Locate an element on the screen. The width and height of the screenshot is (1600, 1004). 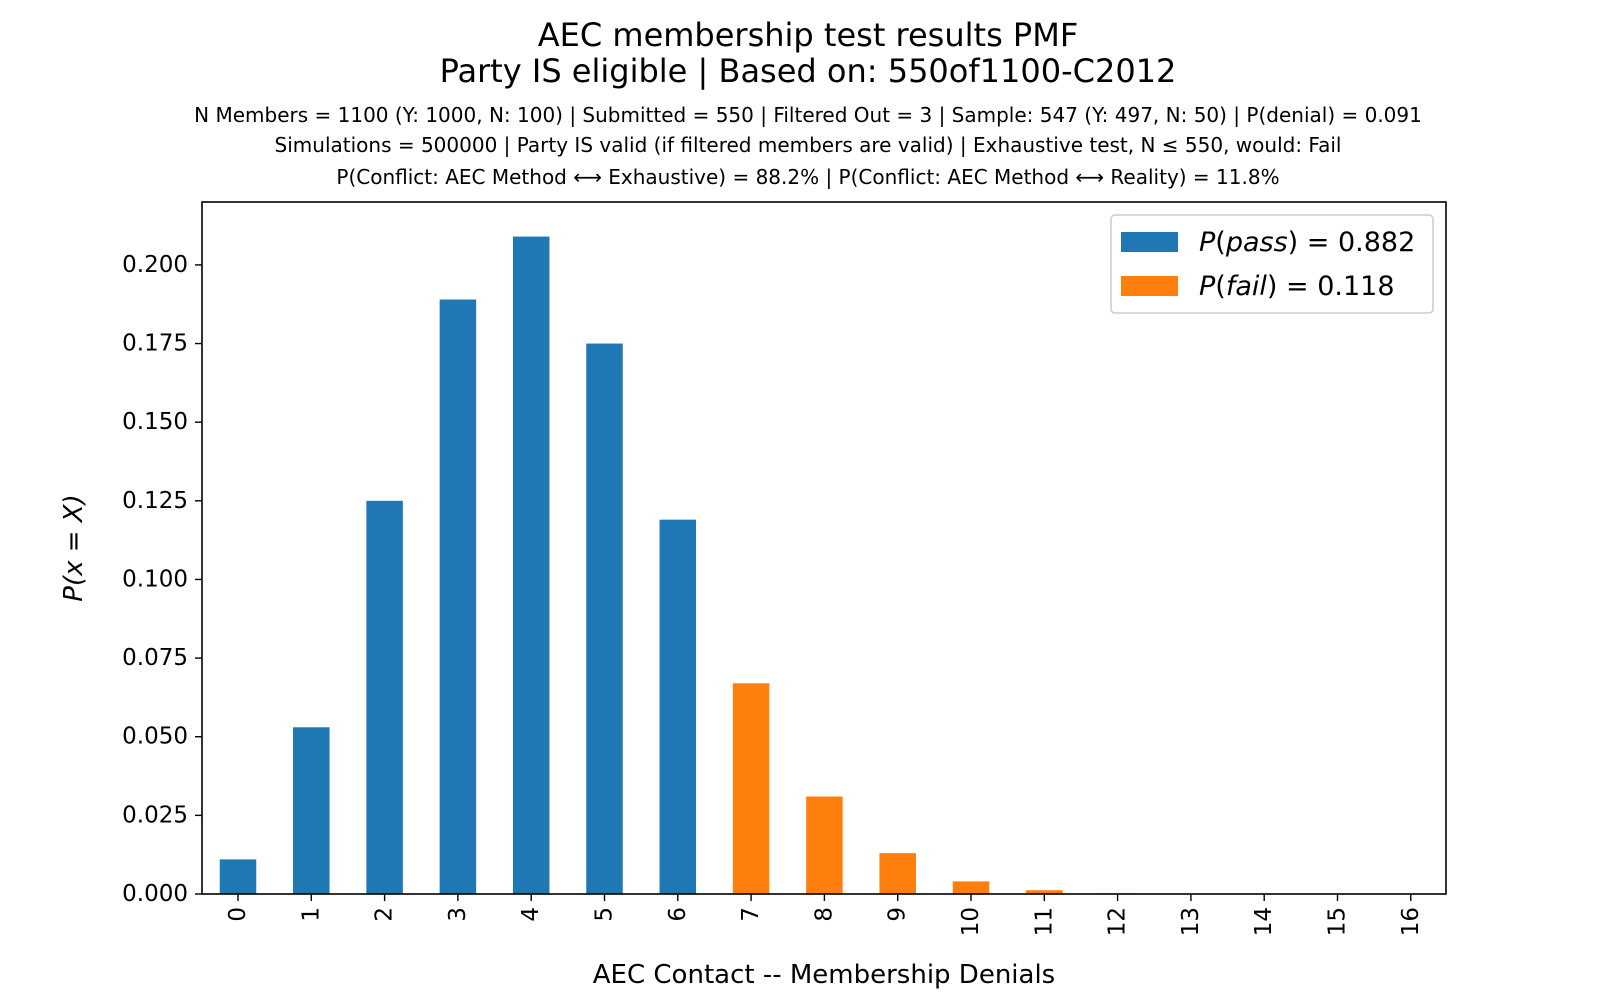
x-tick-label: 0 is located at coordinates (238, 914).